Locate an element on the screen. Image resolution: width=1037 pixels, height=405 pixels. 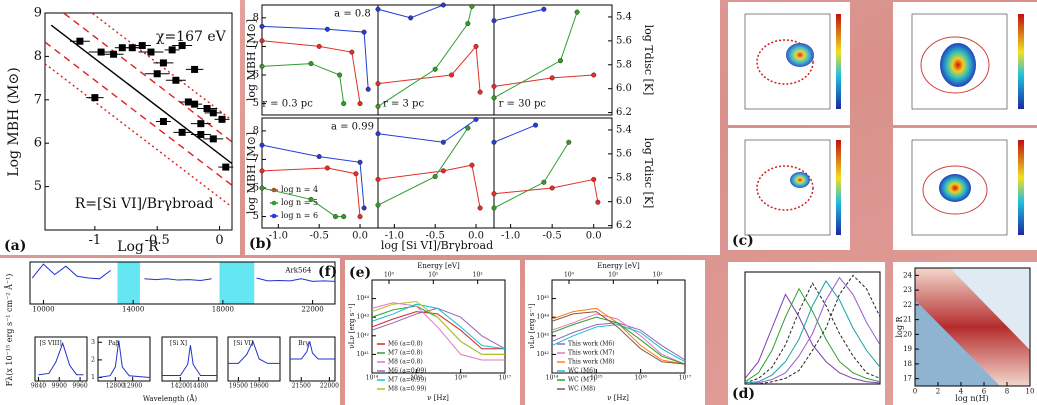
annotation: r = 30 pc is located at coordinates (523, 104).